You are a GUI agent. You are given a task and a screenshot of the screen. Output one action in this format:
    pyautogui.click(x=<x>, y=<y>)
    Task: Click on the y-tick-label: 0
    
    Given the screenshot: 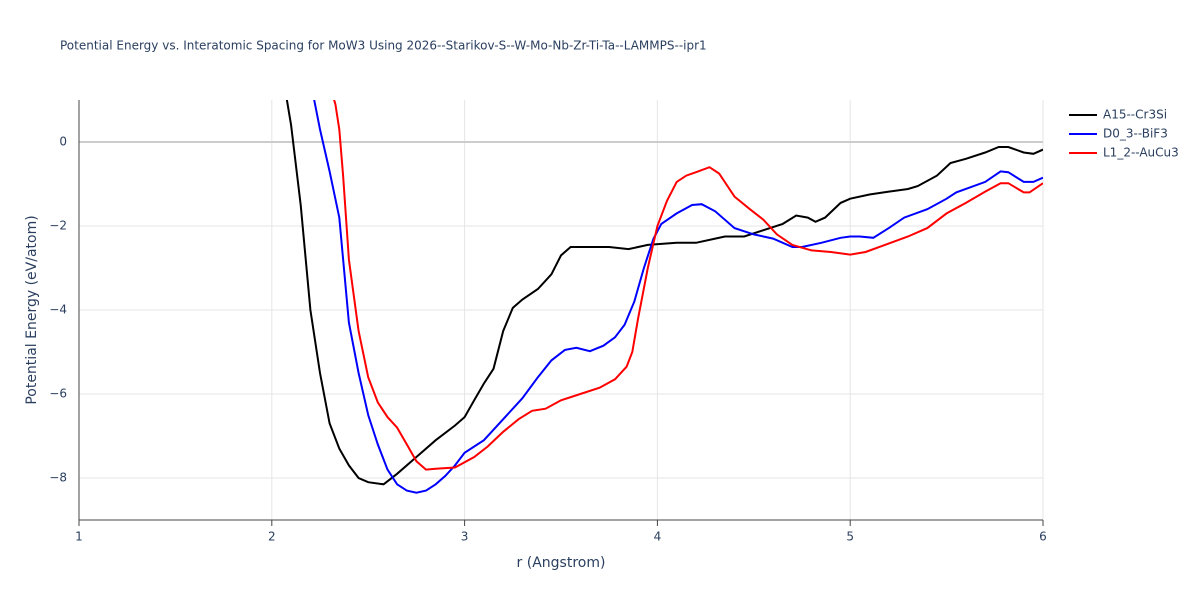 What is the action you would take?
    pyautogui.click(x=63, y=142)
    